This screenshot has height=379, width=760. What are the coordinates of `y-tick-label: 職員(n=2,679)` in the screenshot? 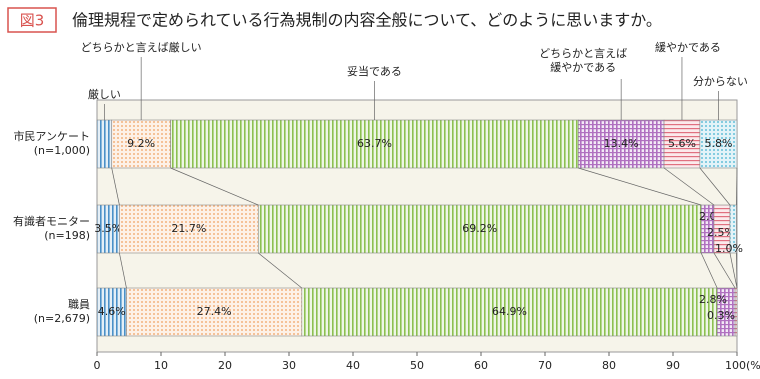 It's located at (62, 311).